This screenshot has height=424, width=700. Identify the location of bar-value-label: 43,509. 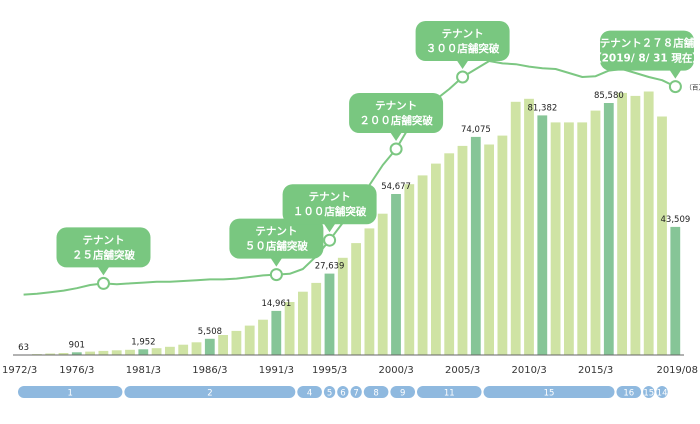
(676, 220).